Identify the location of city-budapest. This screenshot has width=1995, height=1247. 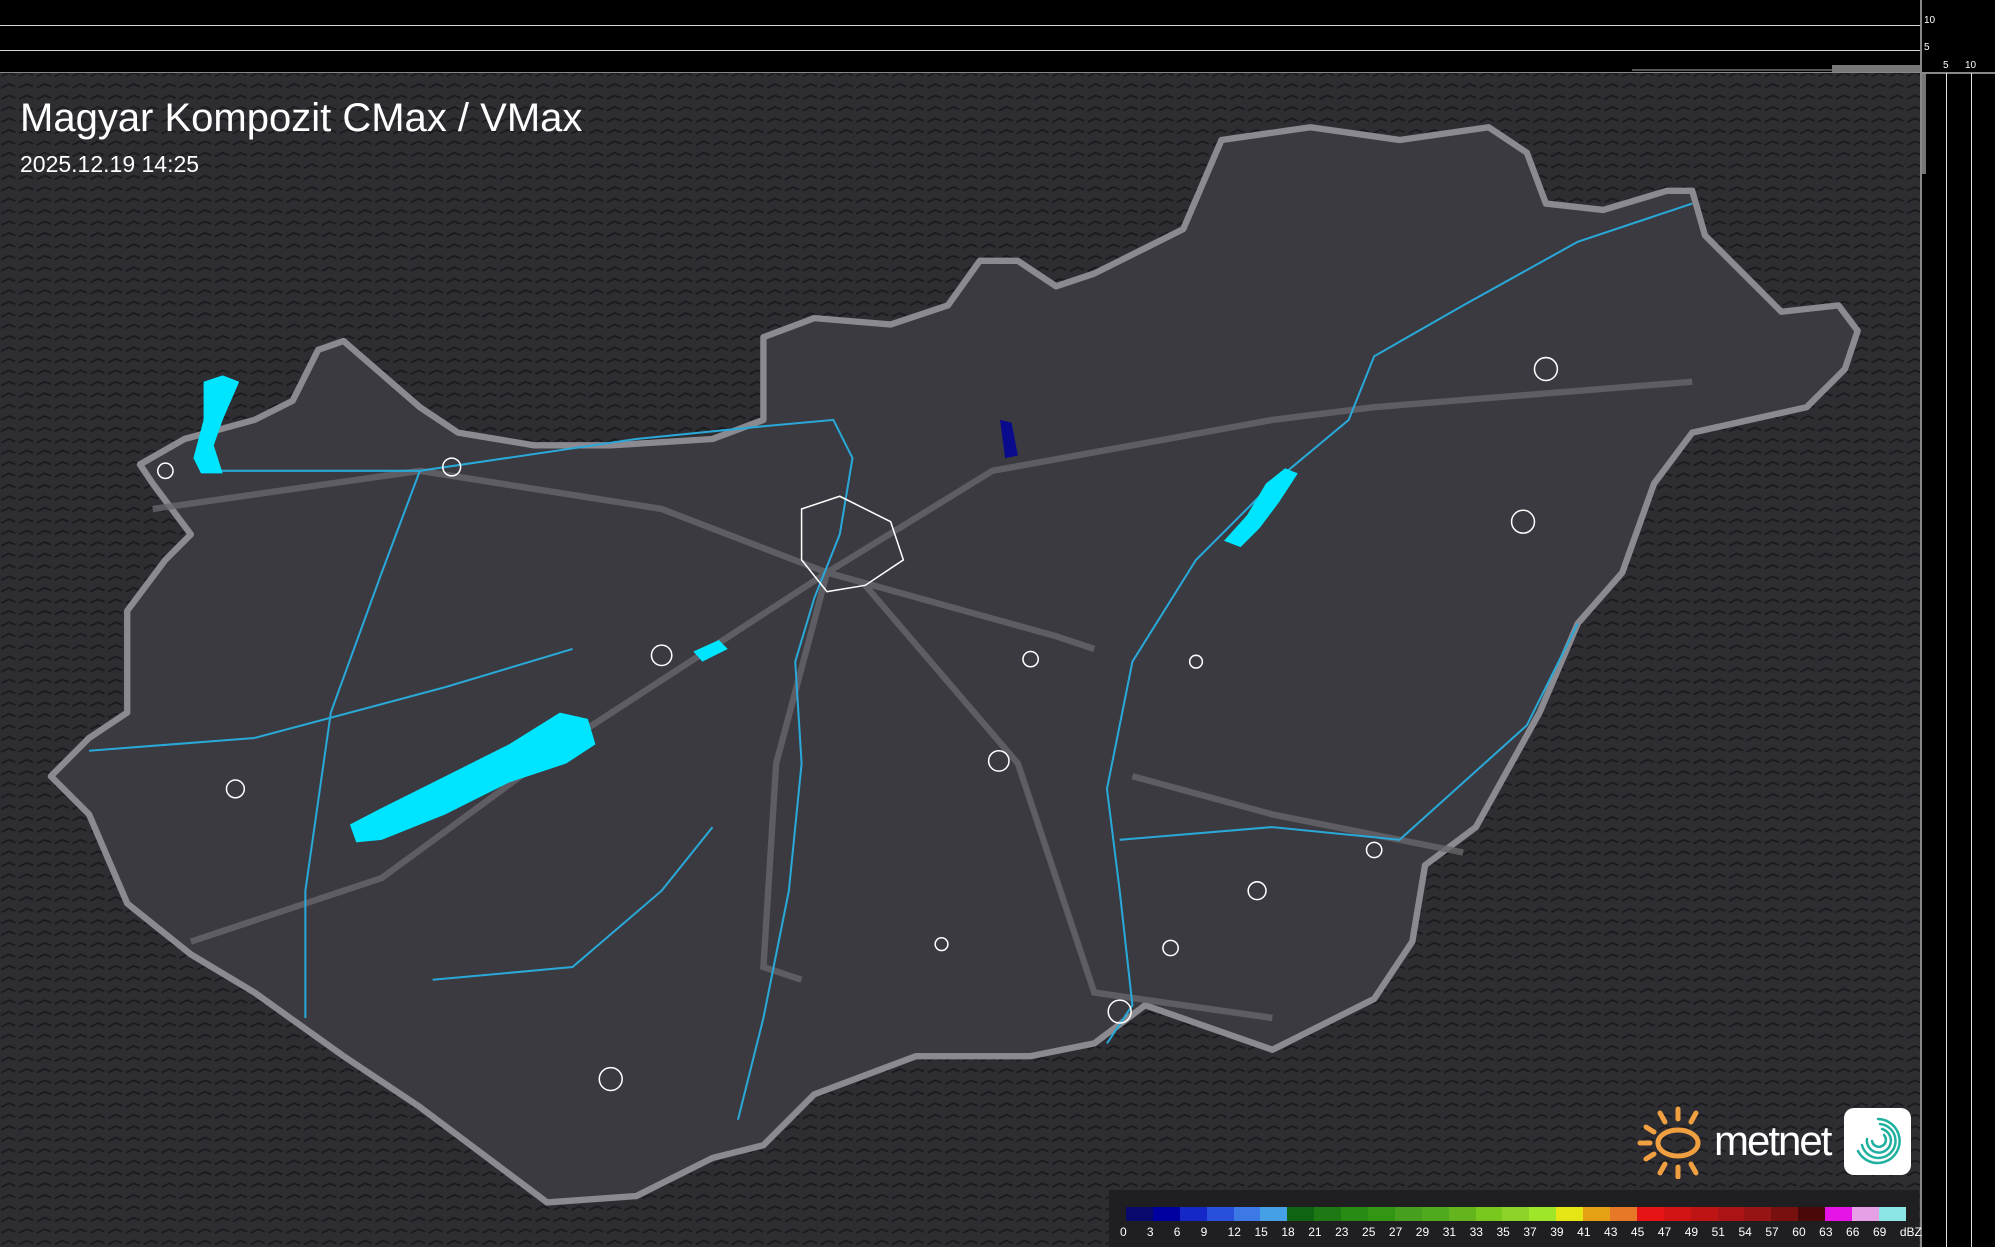
(852, 544).